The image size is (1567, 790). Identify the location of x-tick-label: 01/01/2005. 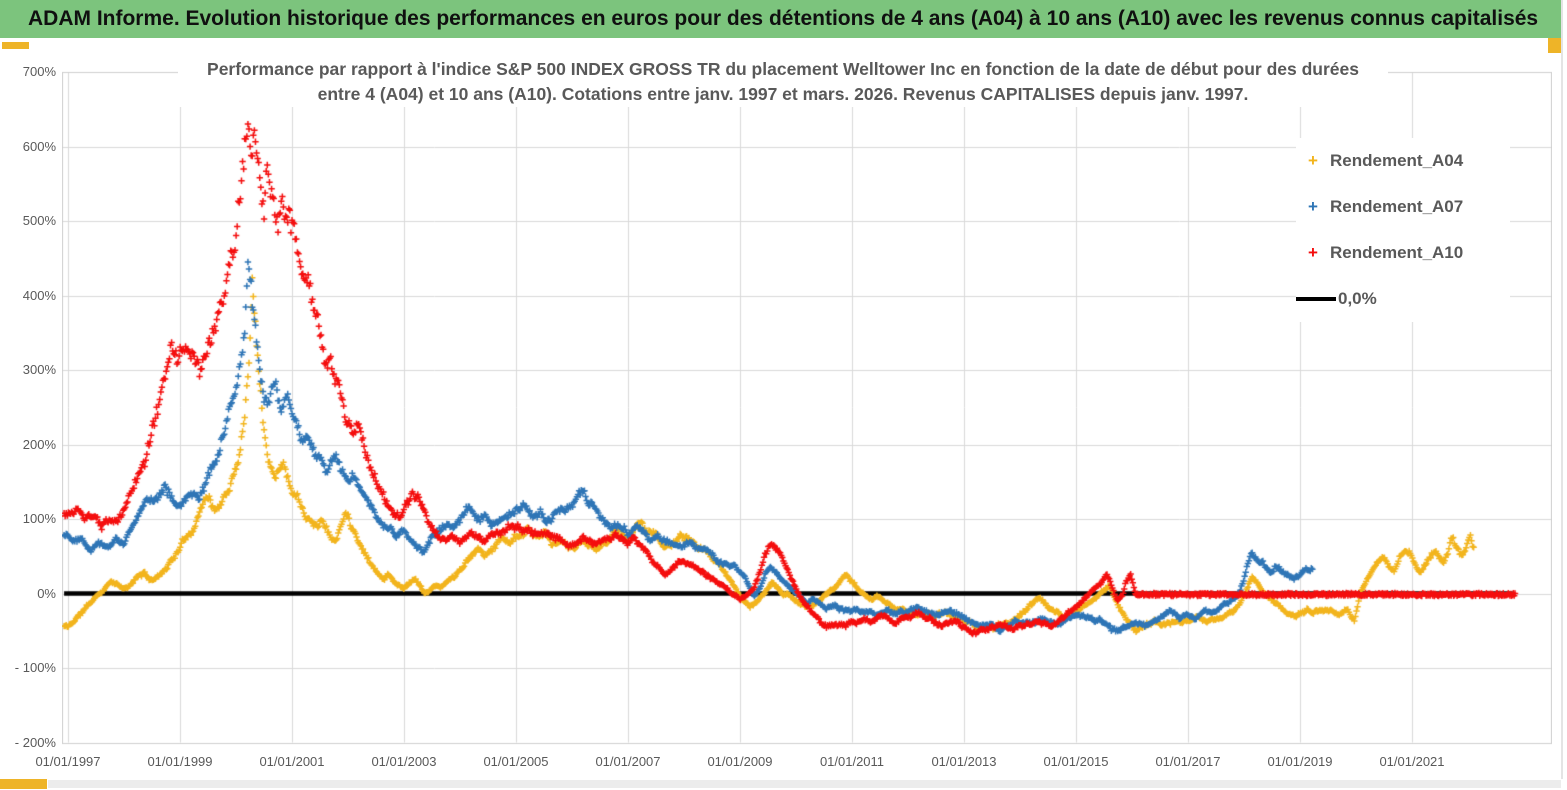
(516, 761).